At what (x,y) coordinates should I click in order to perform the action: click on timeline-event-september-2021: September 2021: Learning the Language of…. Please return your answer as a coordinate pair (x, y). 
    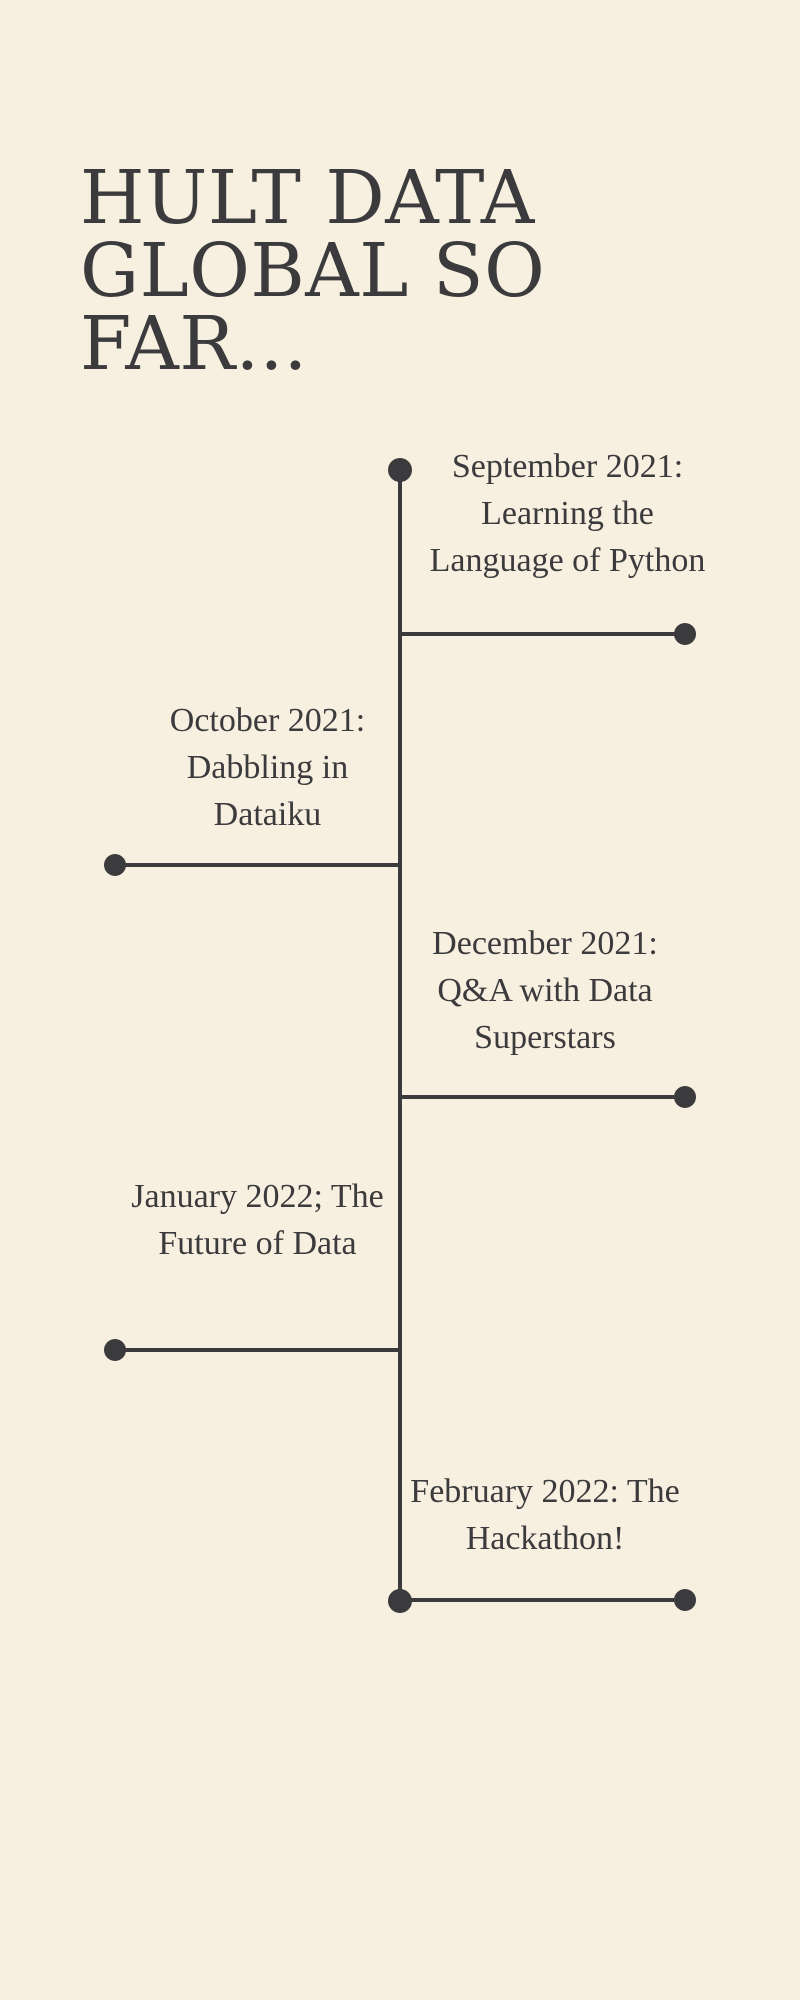
    Looking at the image, I should click on (567, 513).